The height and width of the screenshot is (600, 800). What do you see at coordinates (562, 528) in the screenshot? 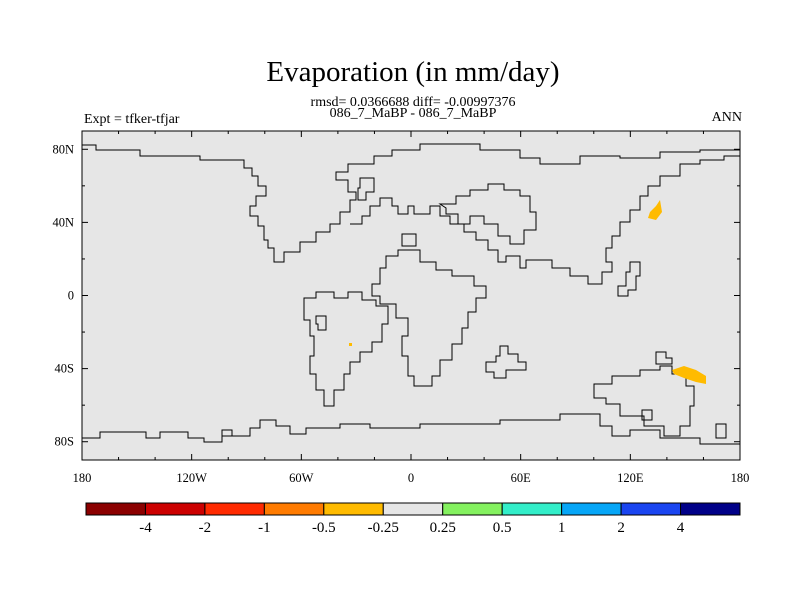
I see `colorbar-label: 1` at bounding box center [562, 528].